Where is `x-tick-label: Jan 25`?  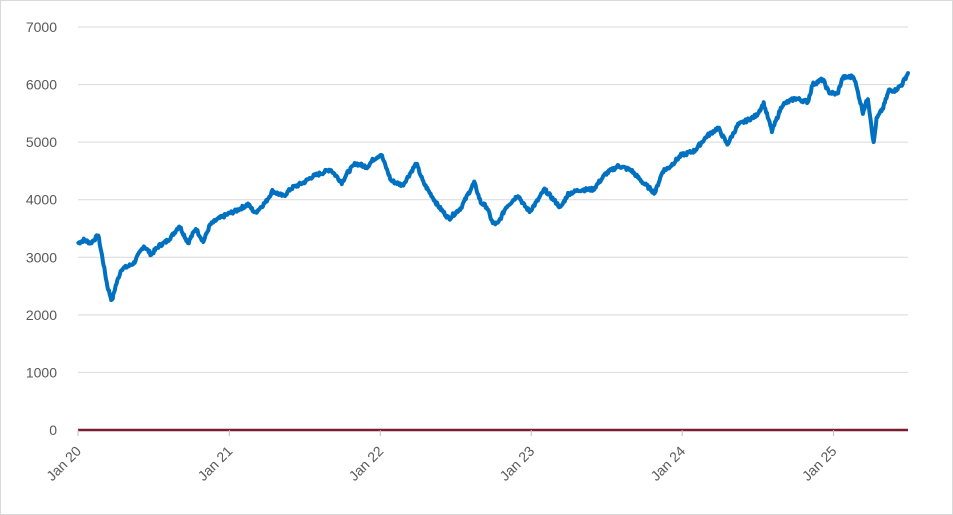 x-tick-label: Jan 25 is located at coordinates (819, 463).